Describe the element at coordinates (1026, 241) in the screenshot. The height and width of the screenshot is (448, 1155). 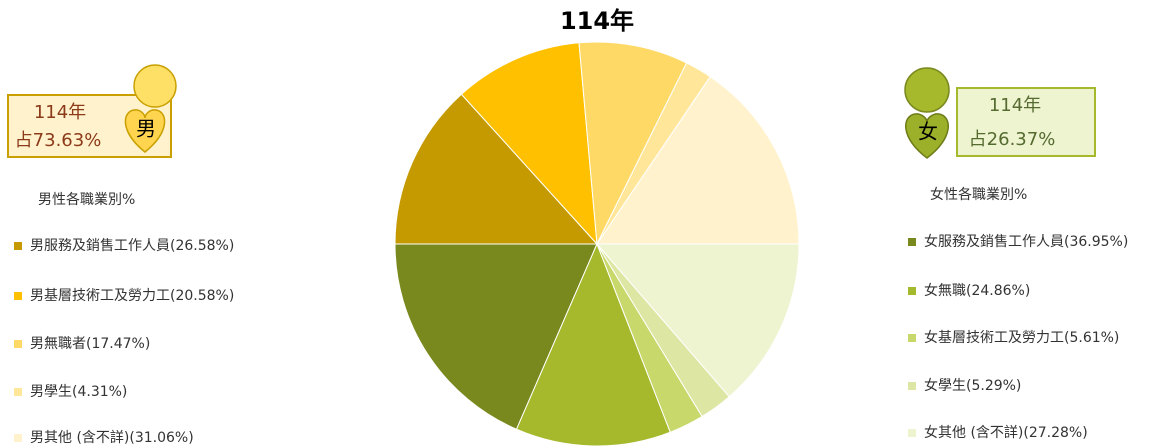
I see `legend-label: 女服務及銷售工作人員(36.95%)` at that location.